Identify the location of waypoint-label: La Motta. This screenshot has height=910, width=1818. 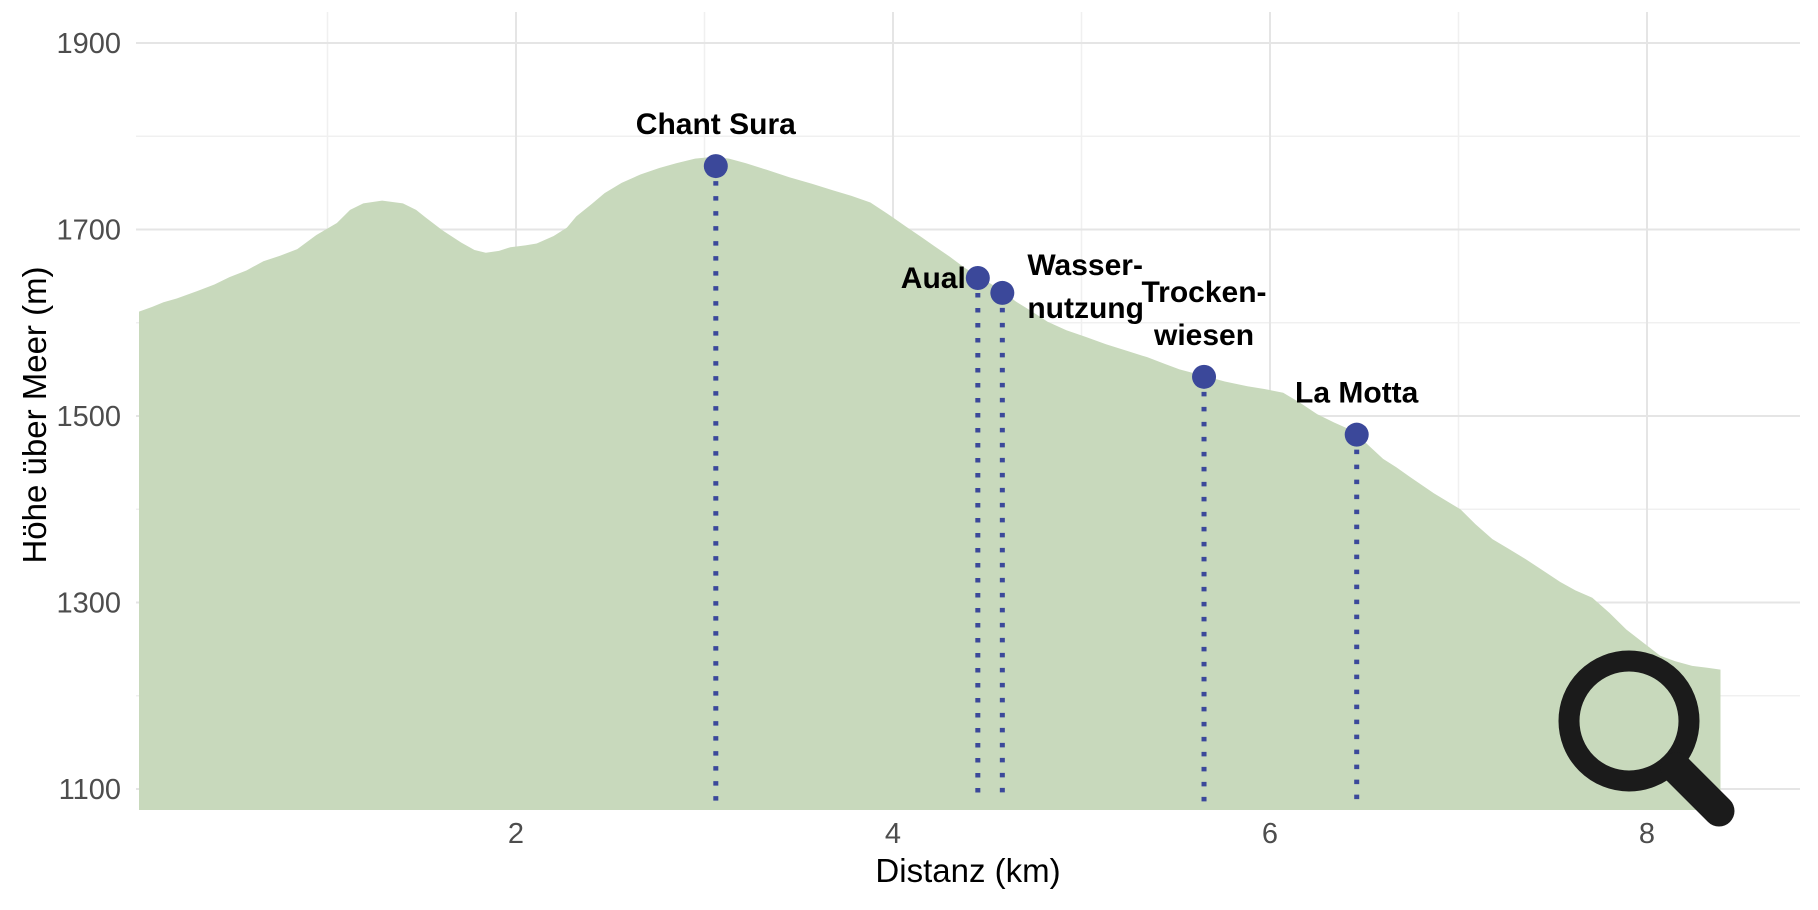
(1357, 393).